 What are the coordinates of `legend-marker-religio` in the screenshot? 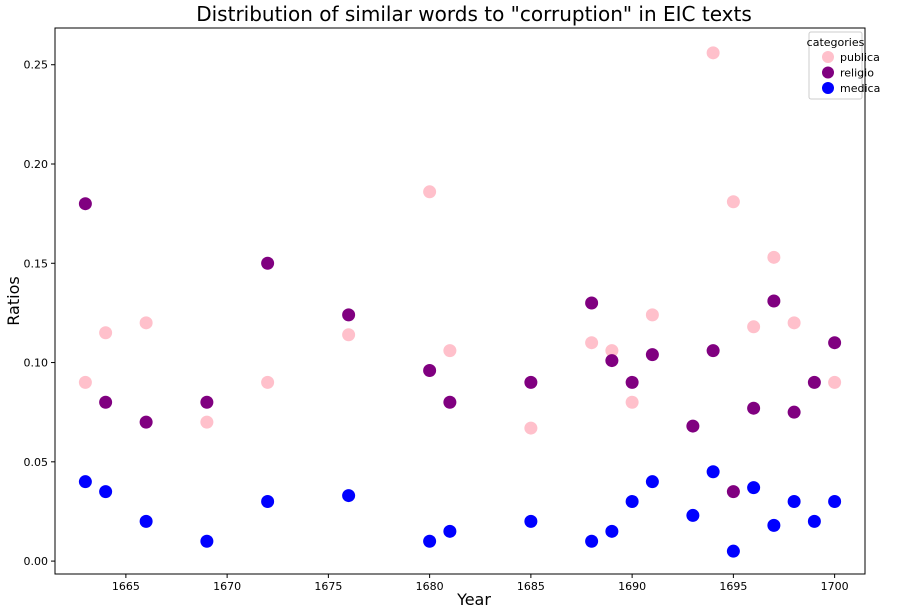 It's located at (828, 72).